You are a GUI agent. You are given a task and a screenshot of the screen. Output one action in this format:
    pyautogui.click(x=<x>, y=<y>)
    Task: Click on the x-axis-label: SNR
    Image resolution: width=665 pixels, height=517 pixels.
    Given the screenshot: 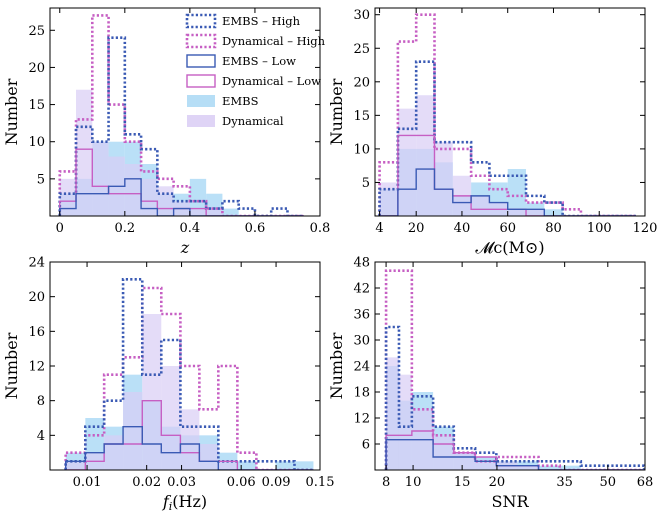 What is the action you would take?
    pyautogui.click(x=510, y=501)
    